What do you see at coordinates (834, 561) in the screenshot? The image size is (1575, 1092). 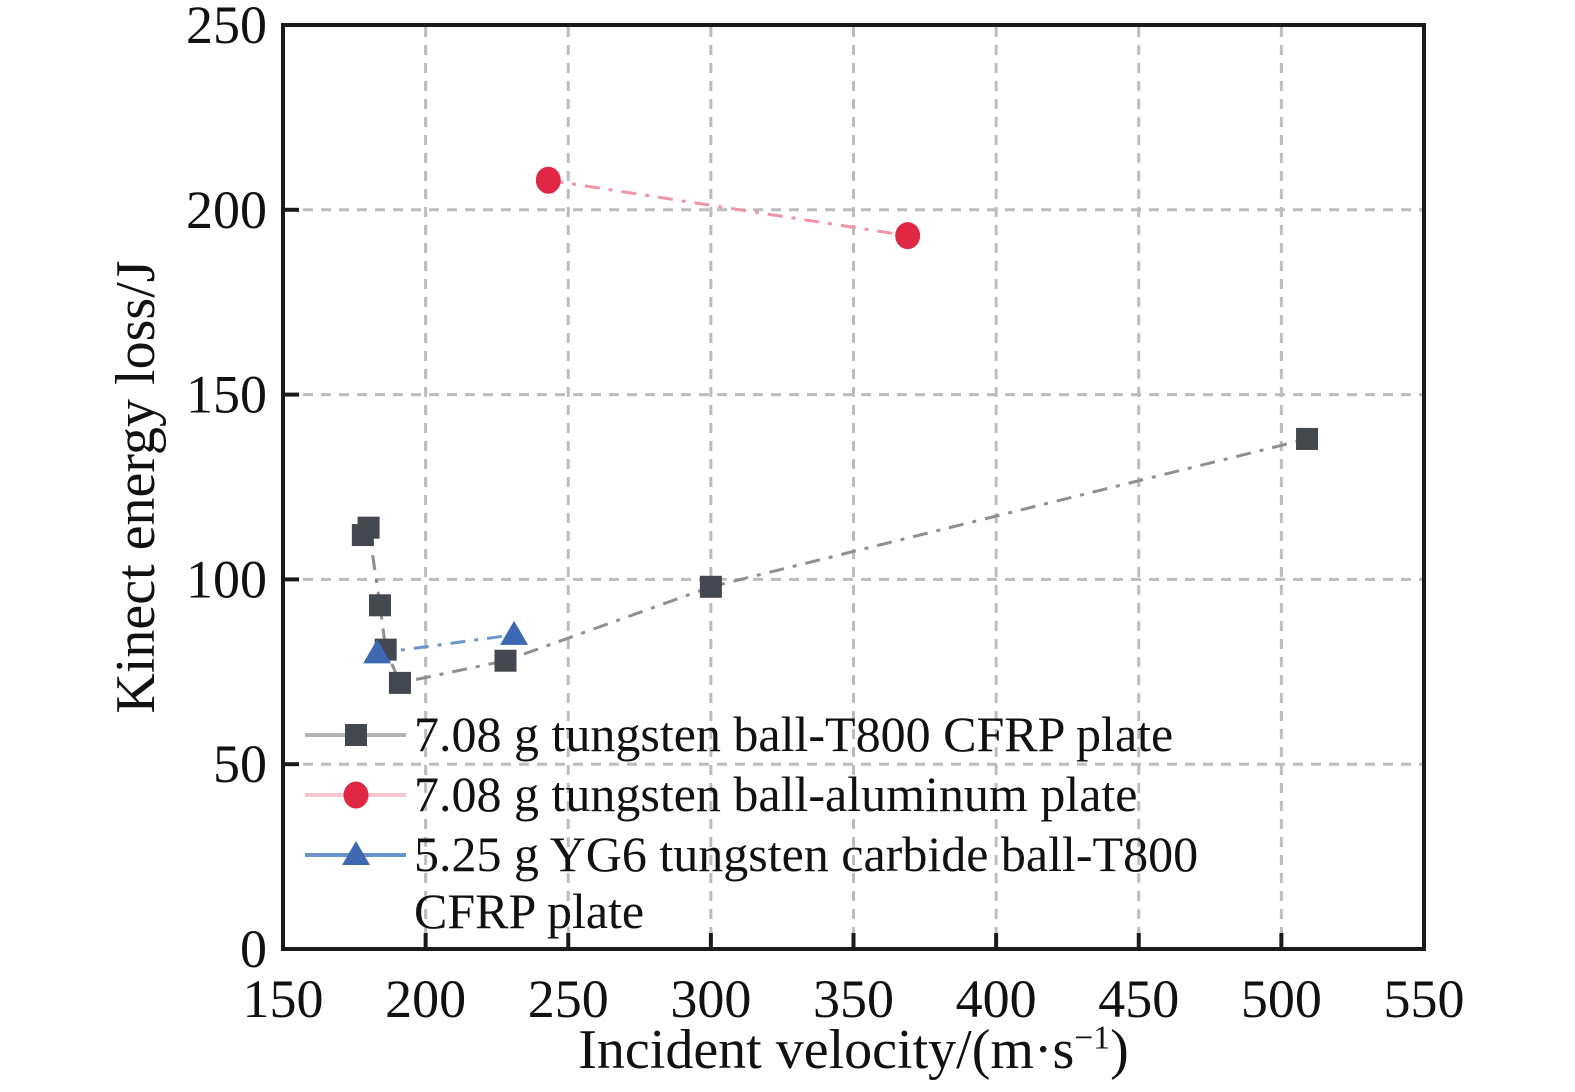 I see `series-line-tungsten-ball-t800-cfrp` at bounding box center [834, 561].